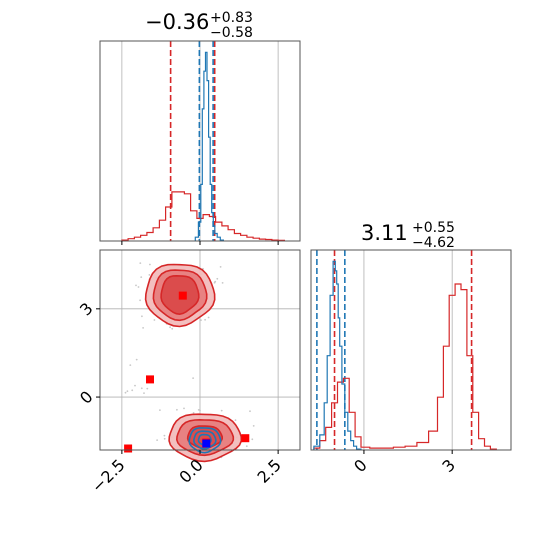  What do you see at coordinates (384, 233) in the screenshot?
I see `param1-title-value: 3.11` at bounding box center [384, 233].